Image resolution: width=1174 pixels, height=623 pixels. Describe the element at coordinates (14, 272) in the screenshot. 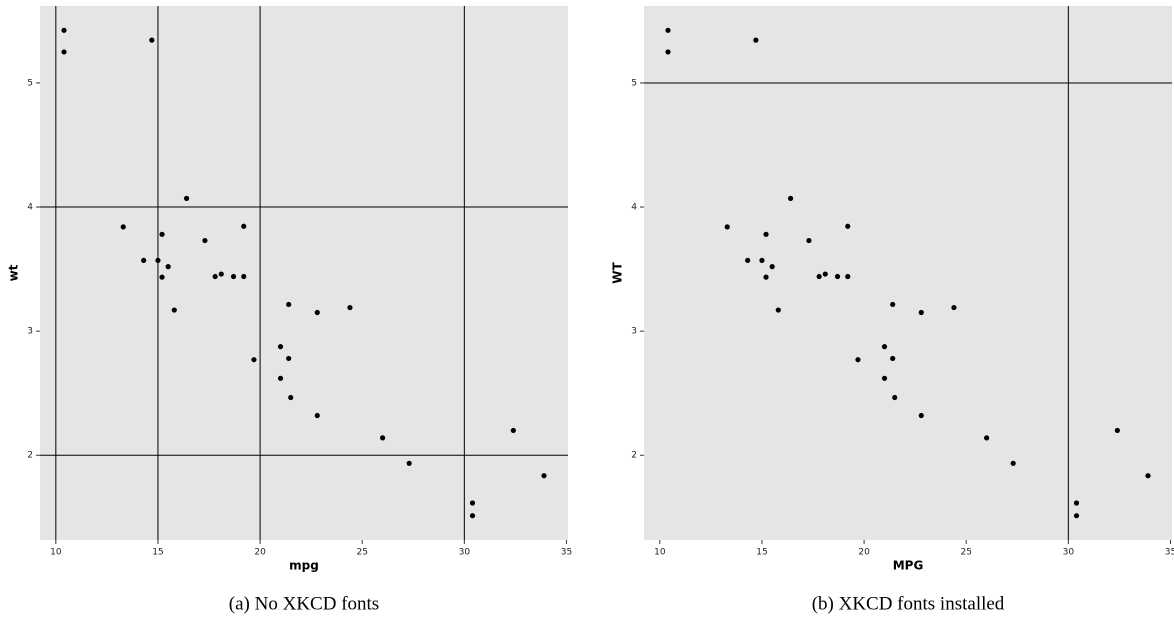

I see `y-axis-label: wt` at that location.